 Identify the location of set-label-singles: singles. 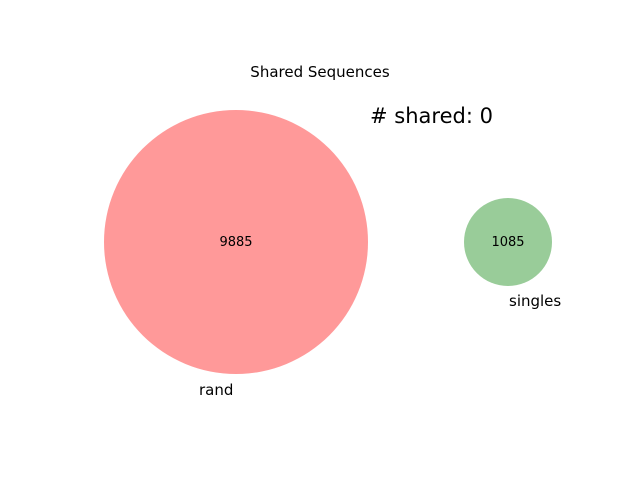
(535, 301).